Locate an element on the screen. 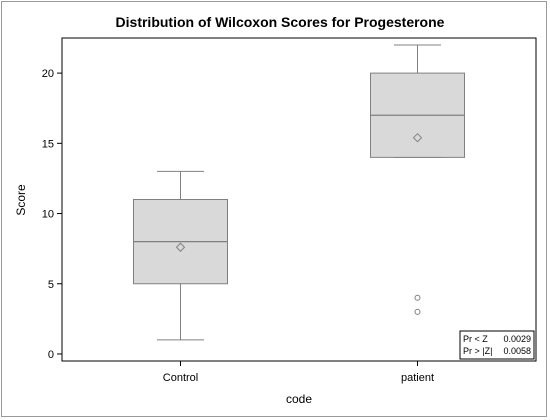 The image size is (550, 420). y-axis-label: Score is located at coordinates (21, 200).